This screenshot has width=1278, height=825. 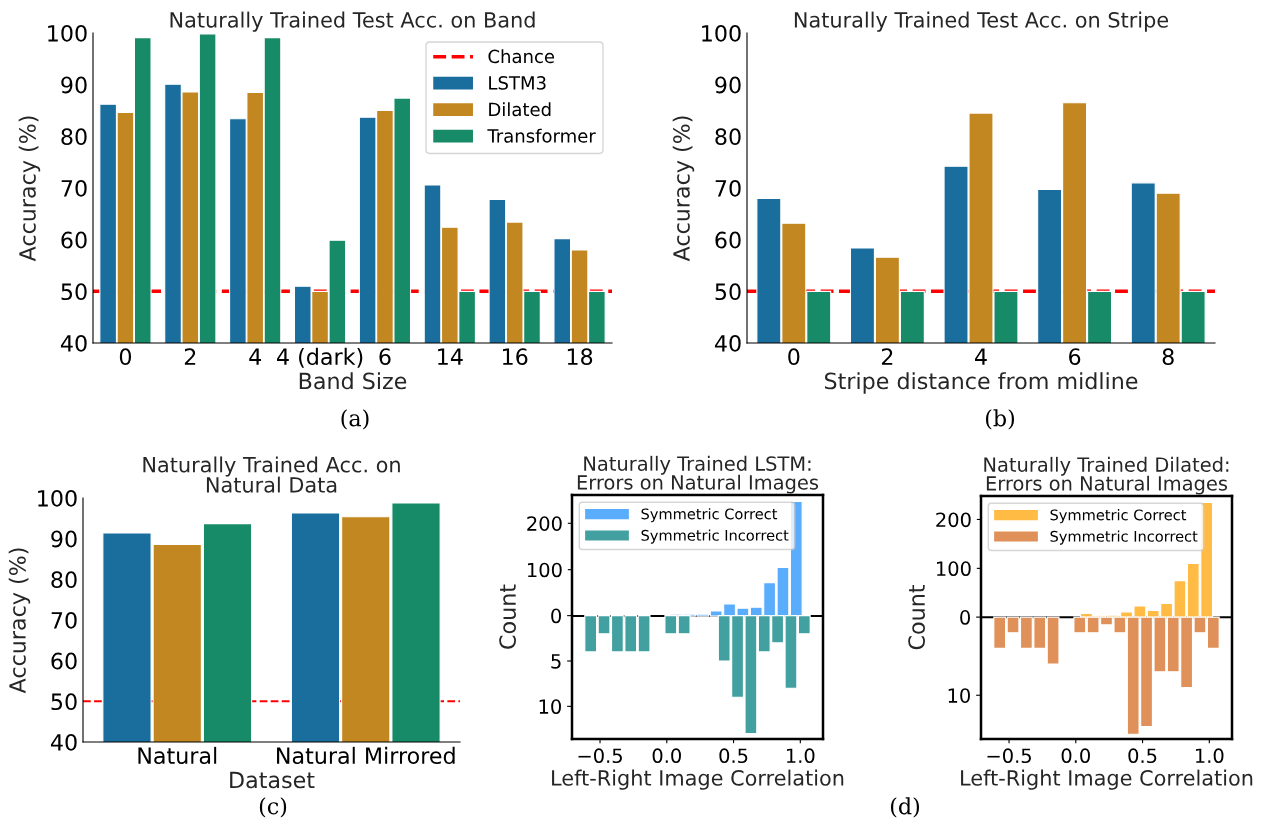 What do you see at coordinates (580, 357) in the screenshot?
I see `x-tick-label: 18` at bounding box center [580, 357].